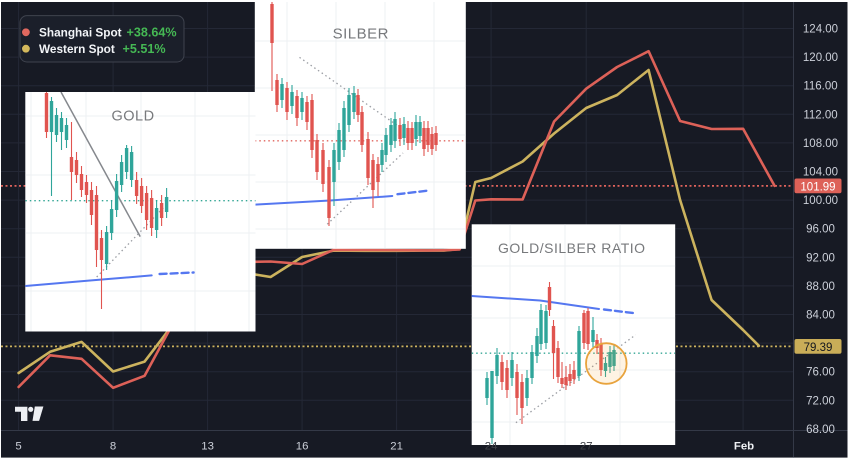  I want to click on svg-text: GOLD/SILBER RATIO, so click(572, 248).